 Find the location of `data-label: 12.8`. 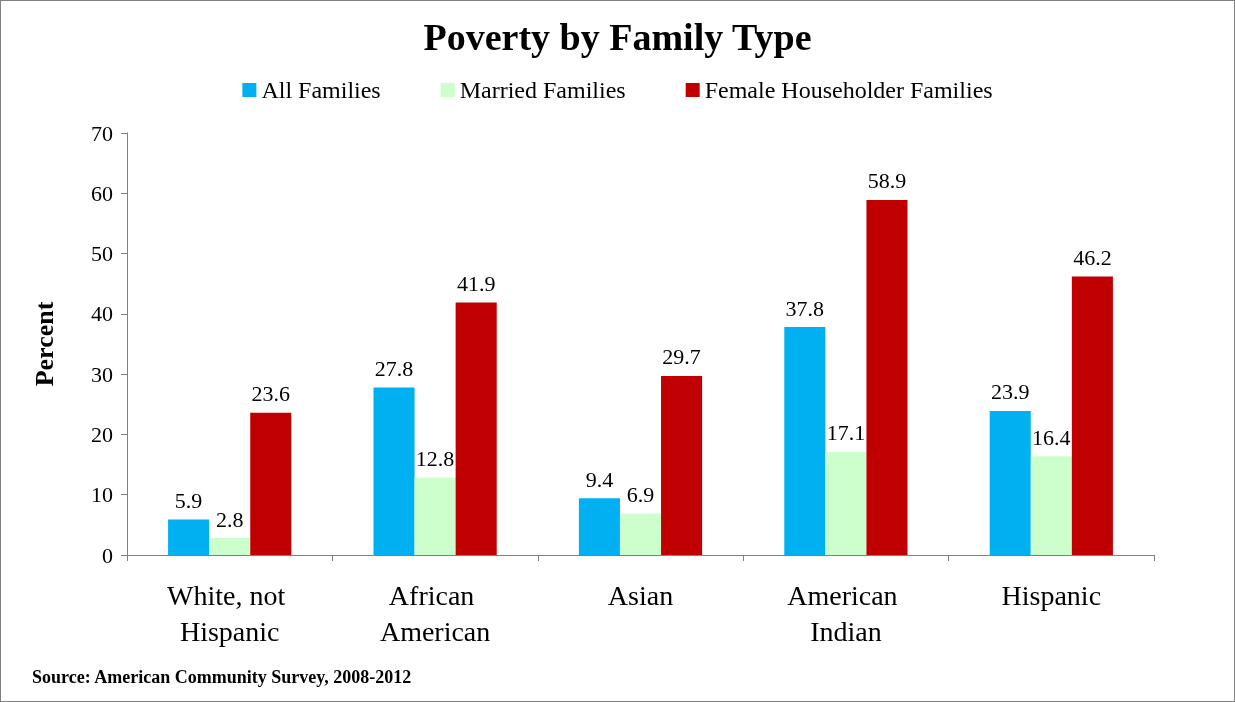

data-label: 12.8 is located at coordinates (435, 459).